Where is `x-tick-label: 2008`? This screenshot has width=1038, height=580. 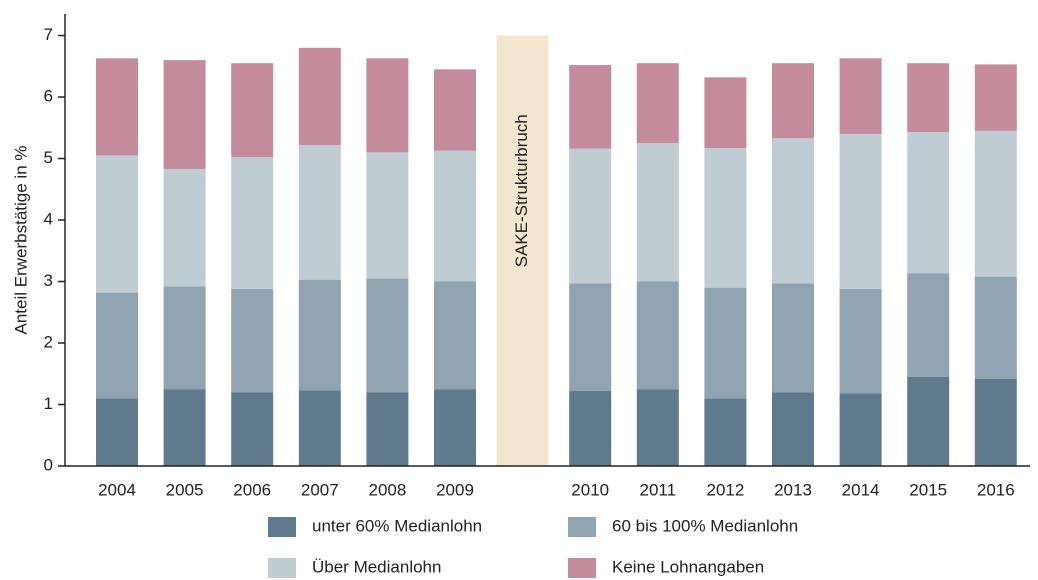 x-tick-label: 2008 is located at coordinates (387, 489).